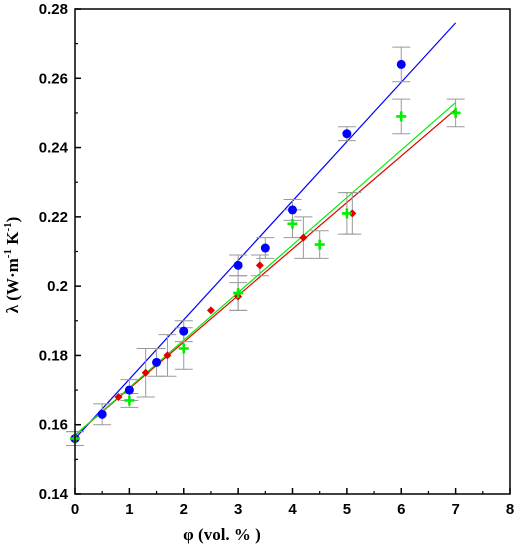 The image size is (515, 550). What do you see at coordinates (292, 509) in the screenshot?
I see `x-tick-label: 4` at bounding box center [292, 509].